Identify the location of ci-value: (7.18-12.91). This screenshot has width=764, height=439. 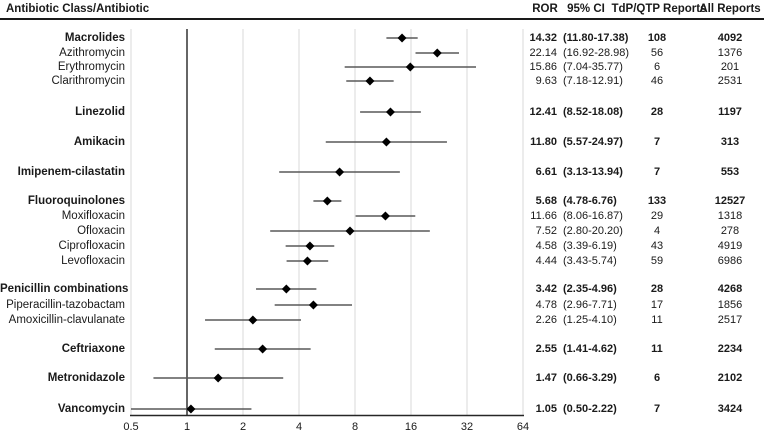
(593, 81).